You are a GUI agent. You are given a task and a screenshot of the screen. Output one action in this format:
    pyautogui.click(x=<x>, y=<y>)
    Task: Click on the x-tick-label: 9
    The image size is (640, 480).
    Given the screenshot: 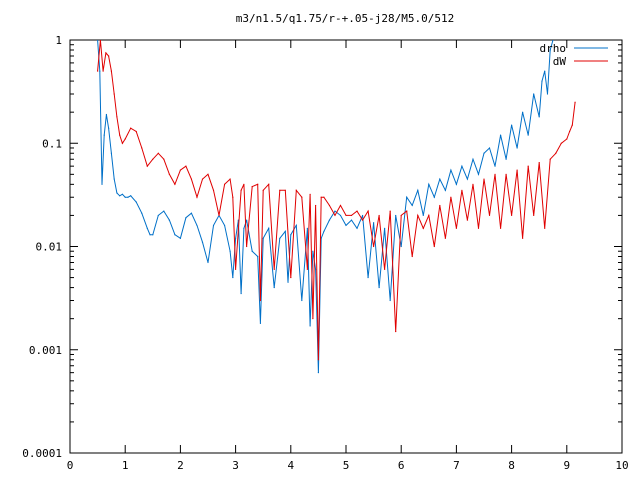 What is the action you would take?
    pyautogui.click(x=566, y=465)
    